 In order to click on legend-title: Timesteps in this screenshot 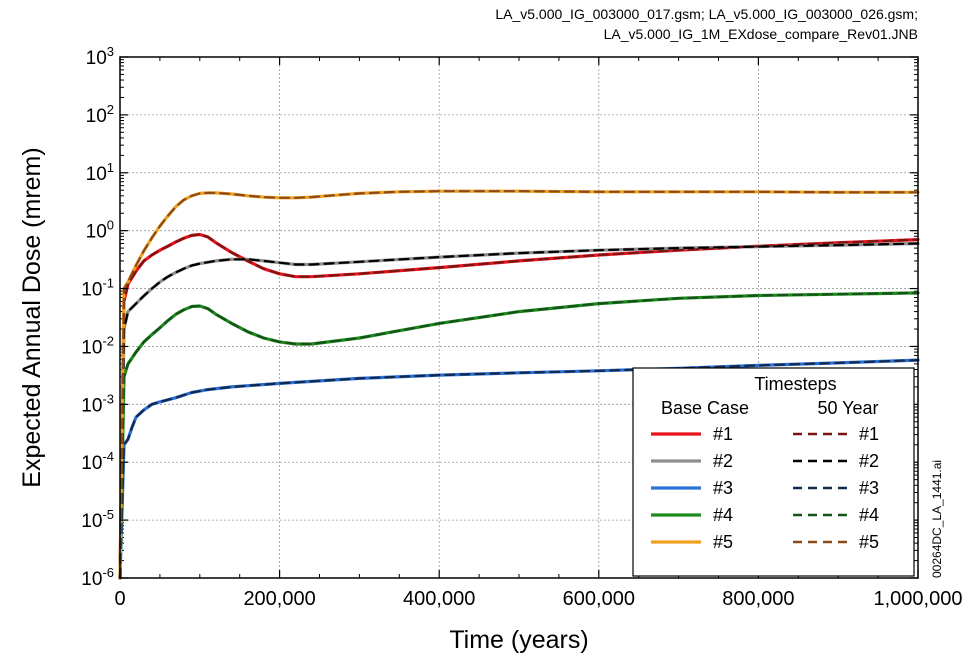, I will do `click(795, 384)`.